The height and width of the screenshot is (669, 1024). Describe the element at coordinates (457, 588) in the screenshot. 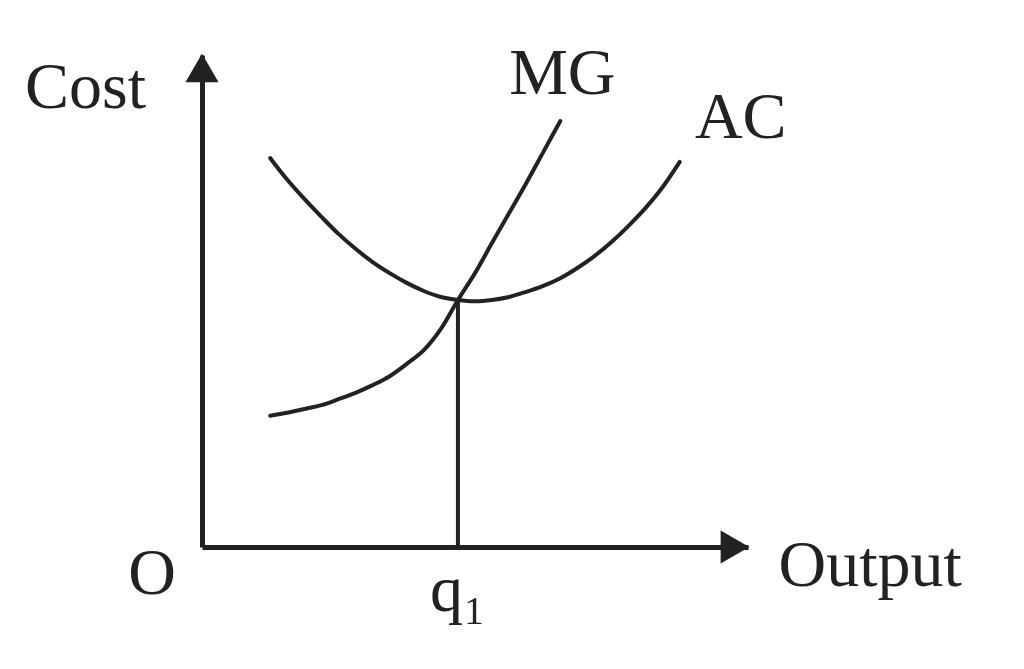

I see `text: q₁` at that location.